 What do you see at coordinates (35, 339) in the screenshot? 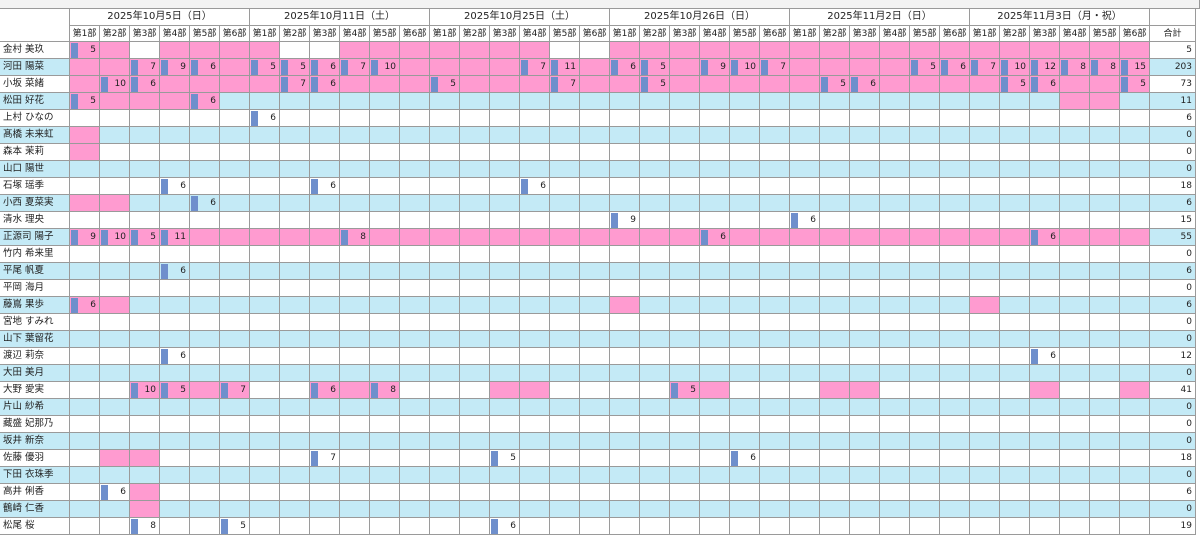
I see `member-name: 山下 葉留花` at bounding box center [35, 339].